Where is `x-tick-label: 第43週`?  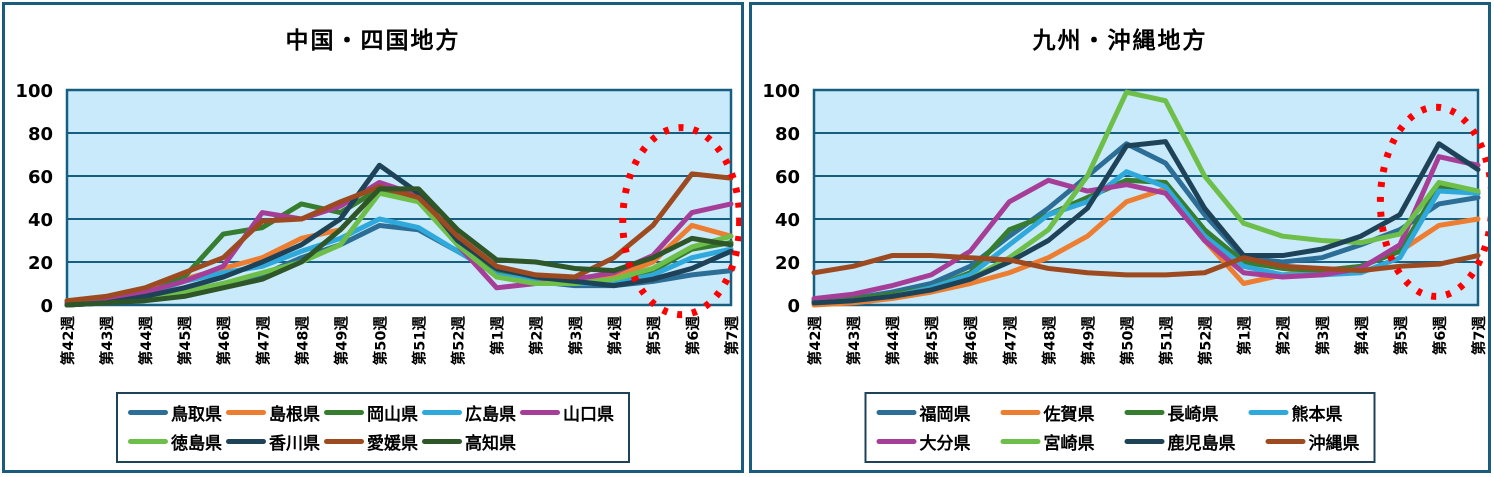
x-tick-label: 第43週 is located at coordinates (854, 341).